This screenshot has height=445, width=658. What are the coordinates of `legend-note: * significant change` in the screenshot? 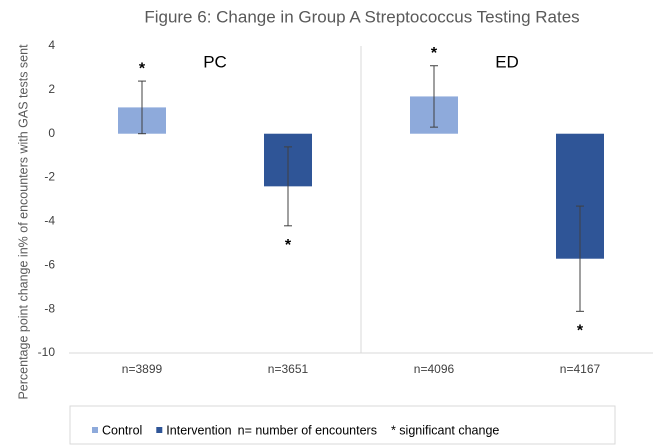 It's located at (445, 430).